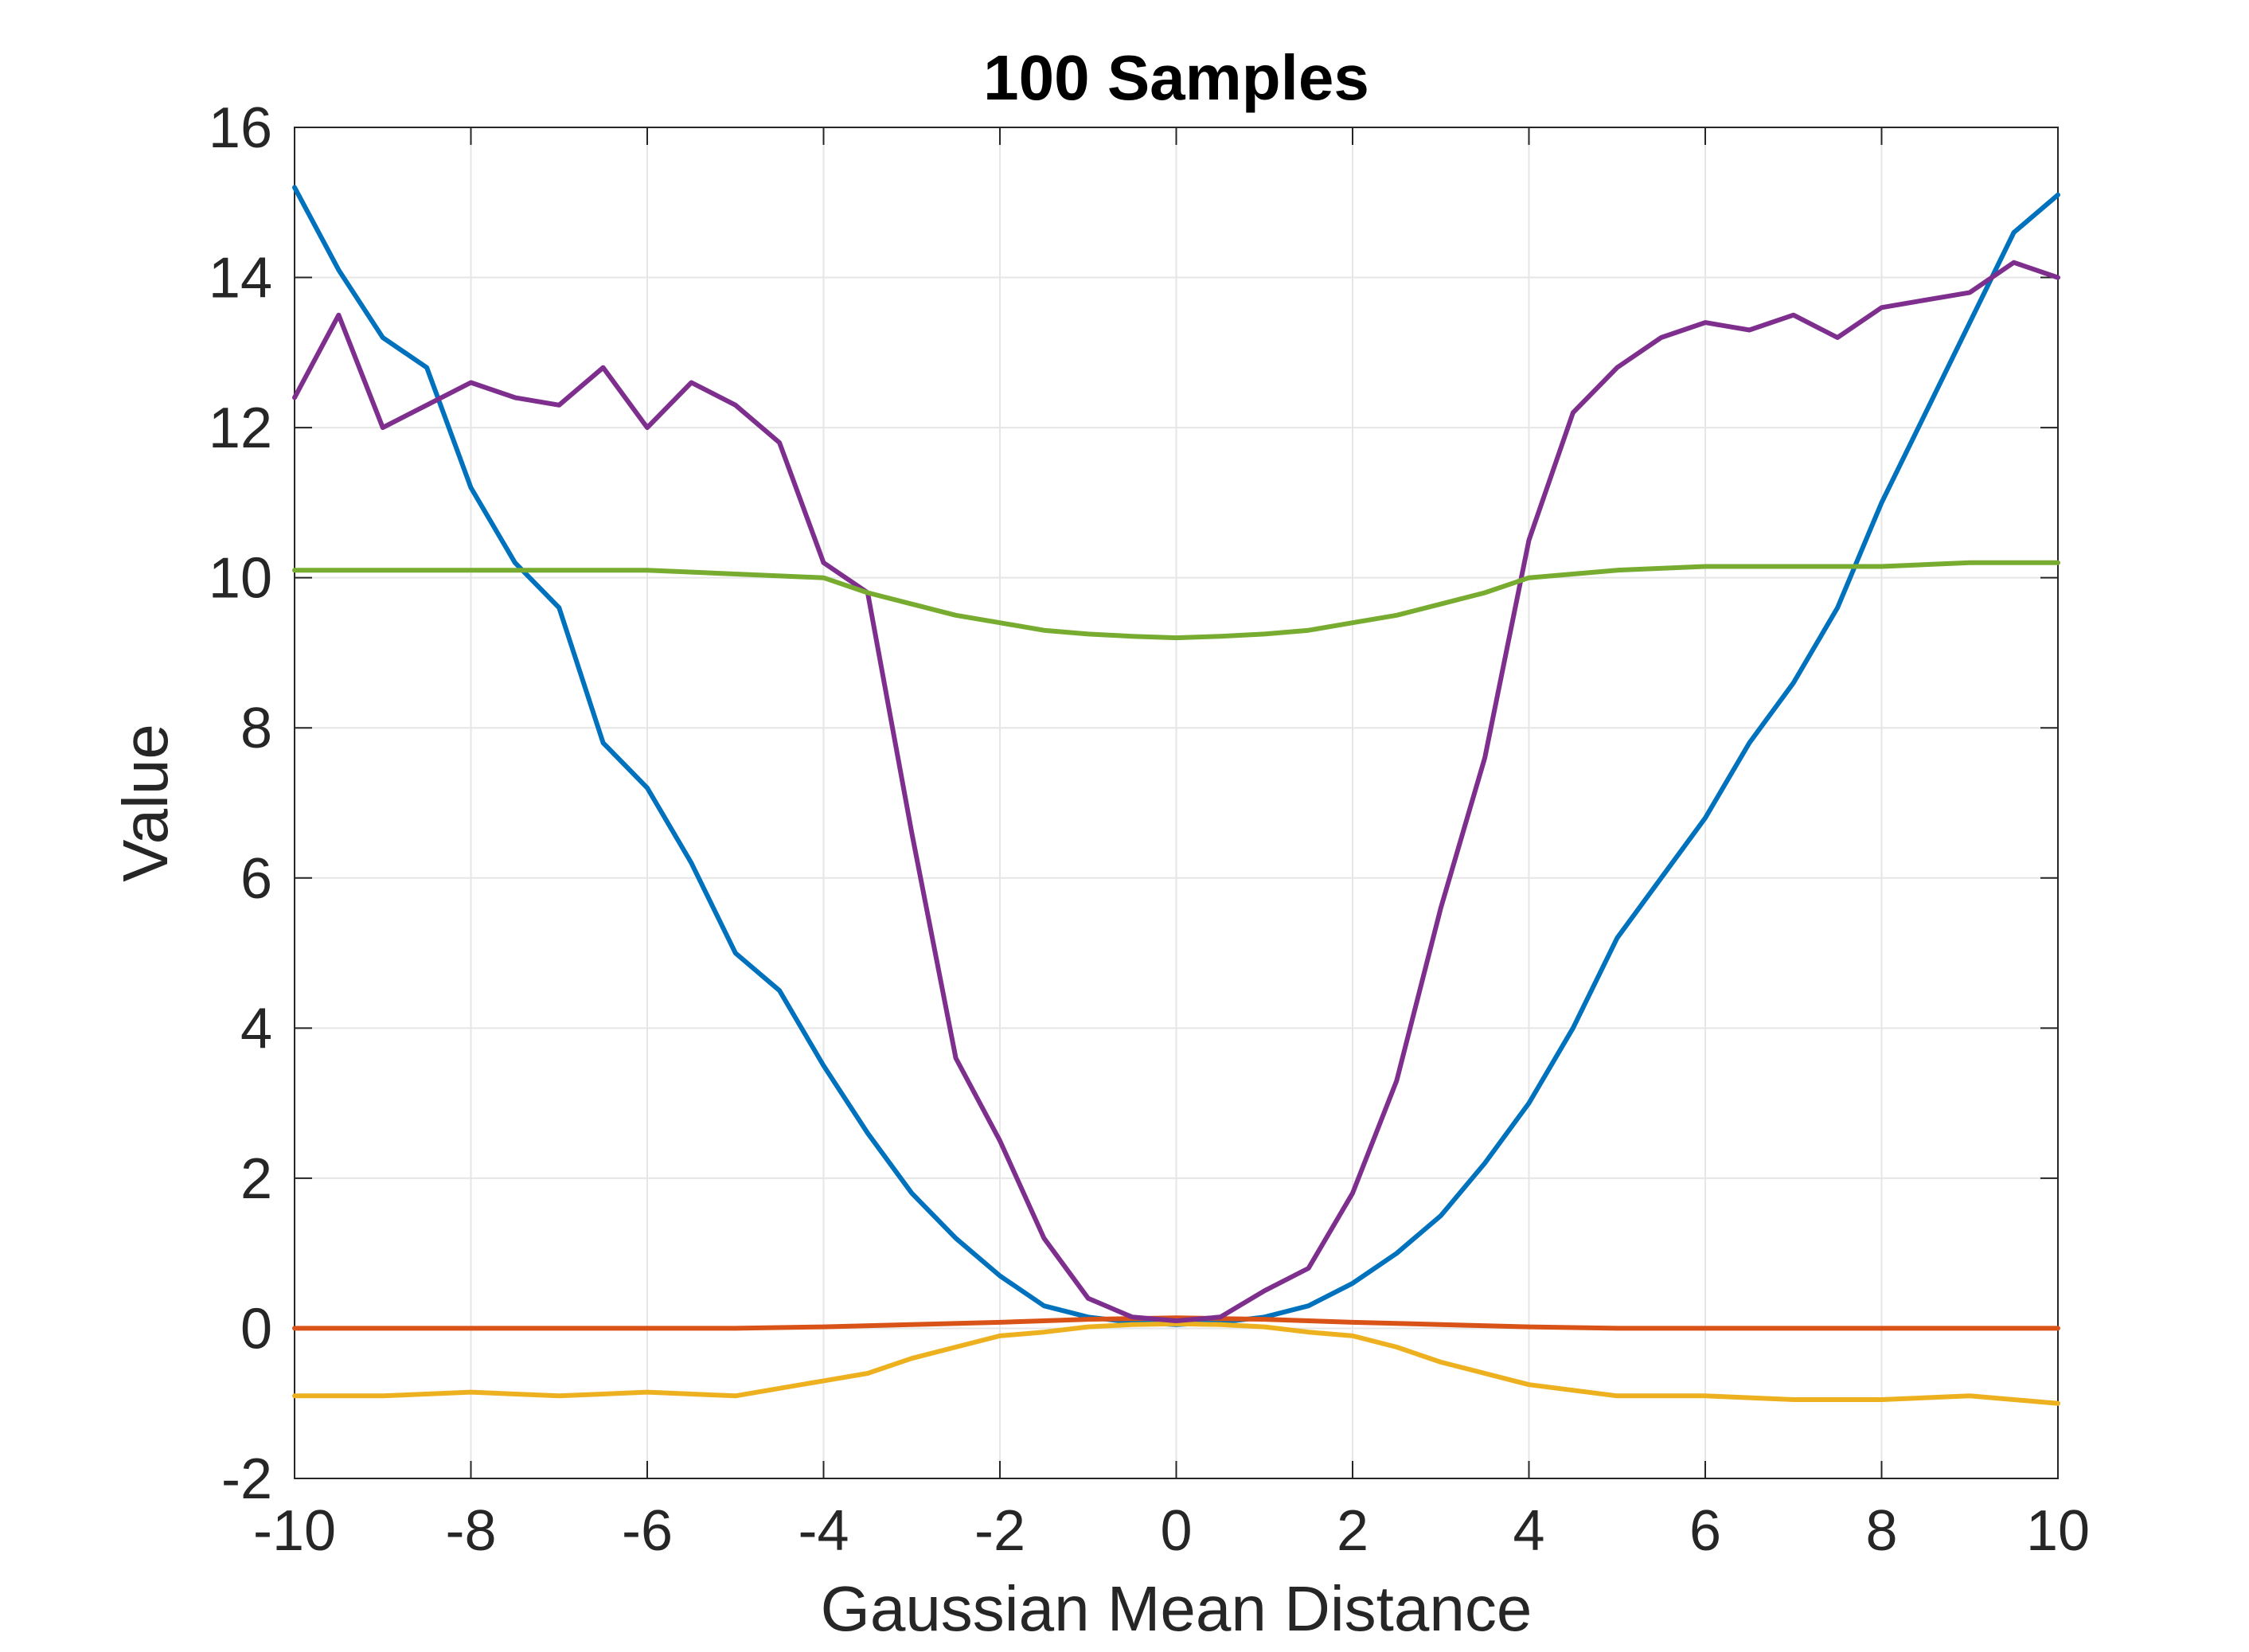 The height and width of the screenshot is (1652, 2249). I want to click on y-tick-label: 2, so click(256, 1179).